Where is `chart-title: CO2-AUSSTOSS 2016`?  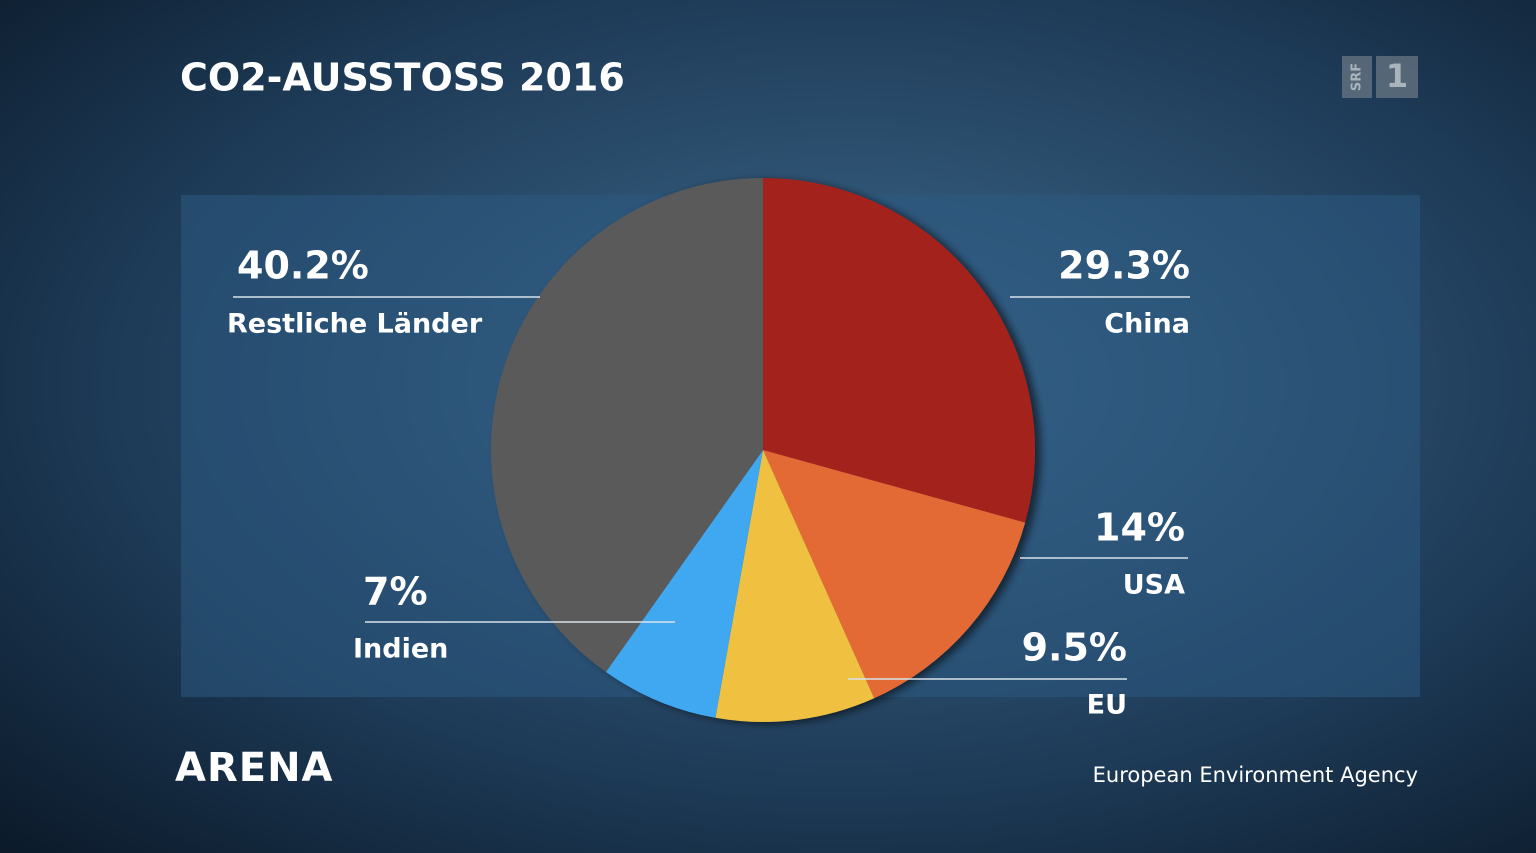
chart-title: CO2-AUSSTOSS 2016 is located at coordinates (402, 78).